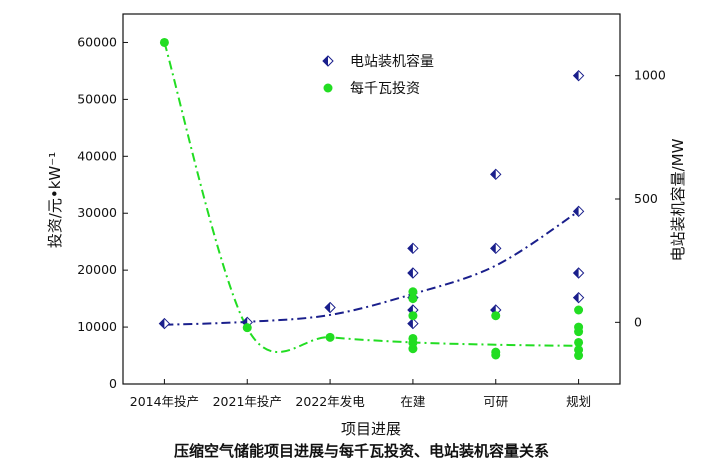 Image resolution: width=723 pixels, height=476 pixels. Describe the element at coordinates (678, 199) in the screenshot. I see `y-axis-right-title: 电站装机容量/MW` at that location.